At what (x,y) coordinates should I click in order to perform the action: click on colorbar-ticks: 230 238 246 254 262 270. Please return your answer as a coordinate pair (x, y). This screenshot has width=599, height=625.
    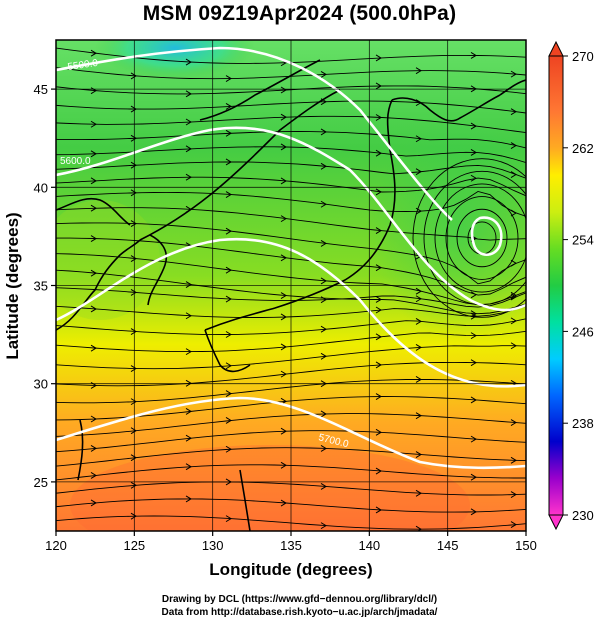
    Looking at the image, I should click on (578, 286).